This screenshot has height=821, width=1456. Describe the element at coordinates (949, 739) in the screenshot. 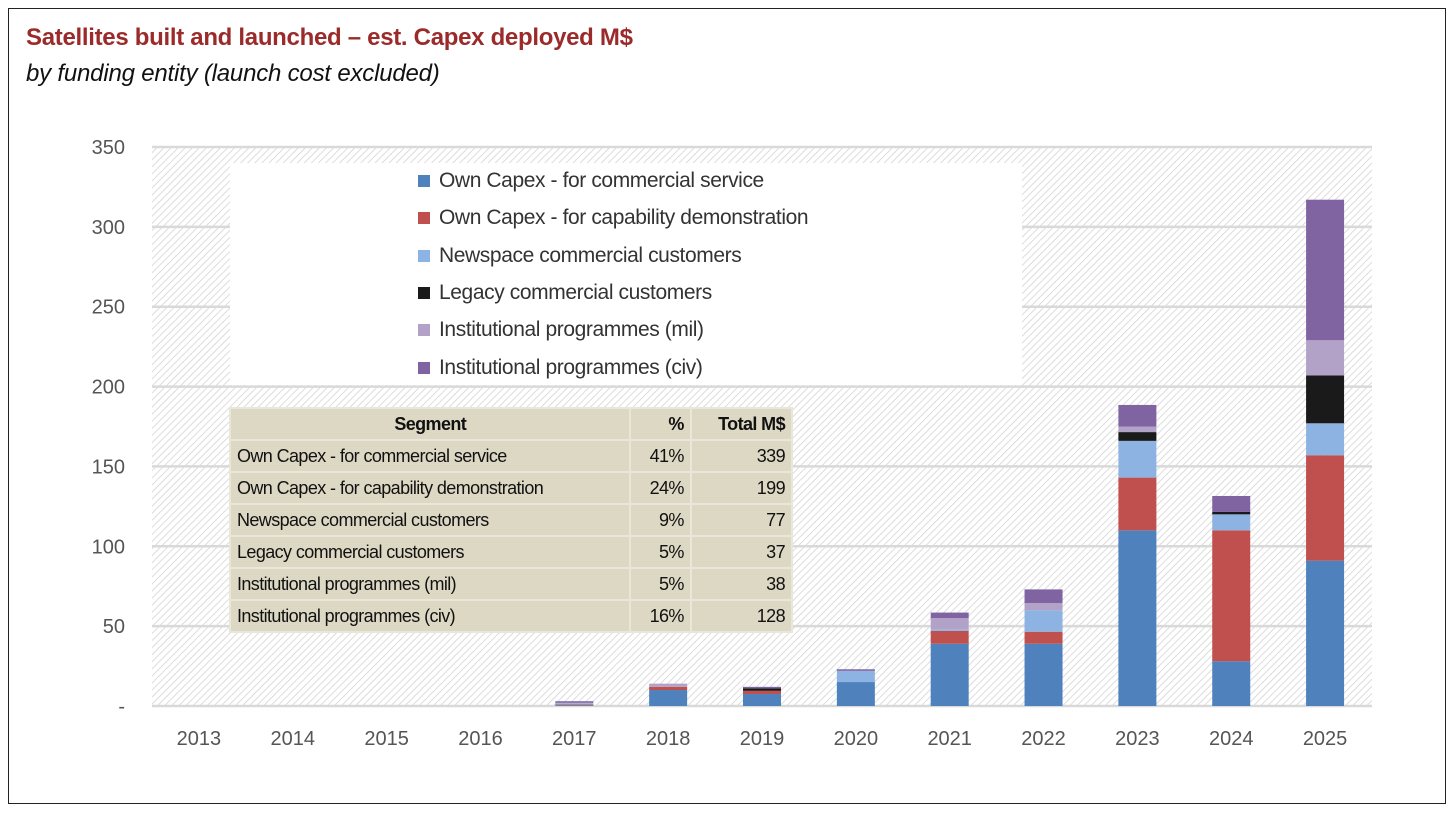

I see `x-tick-label: 2021` at that location.